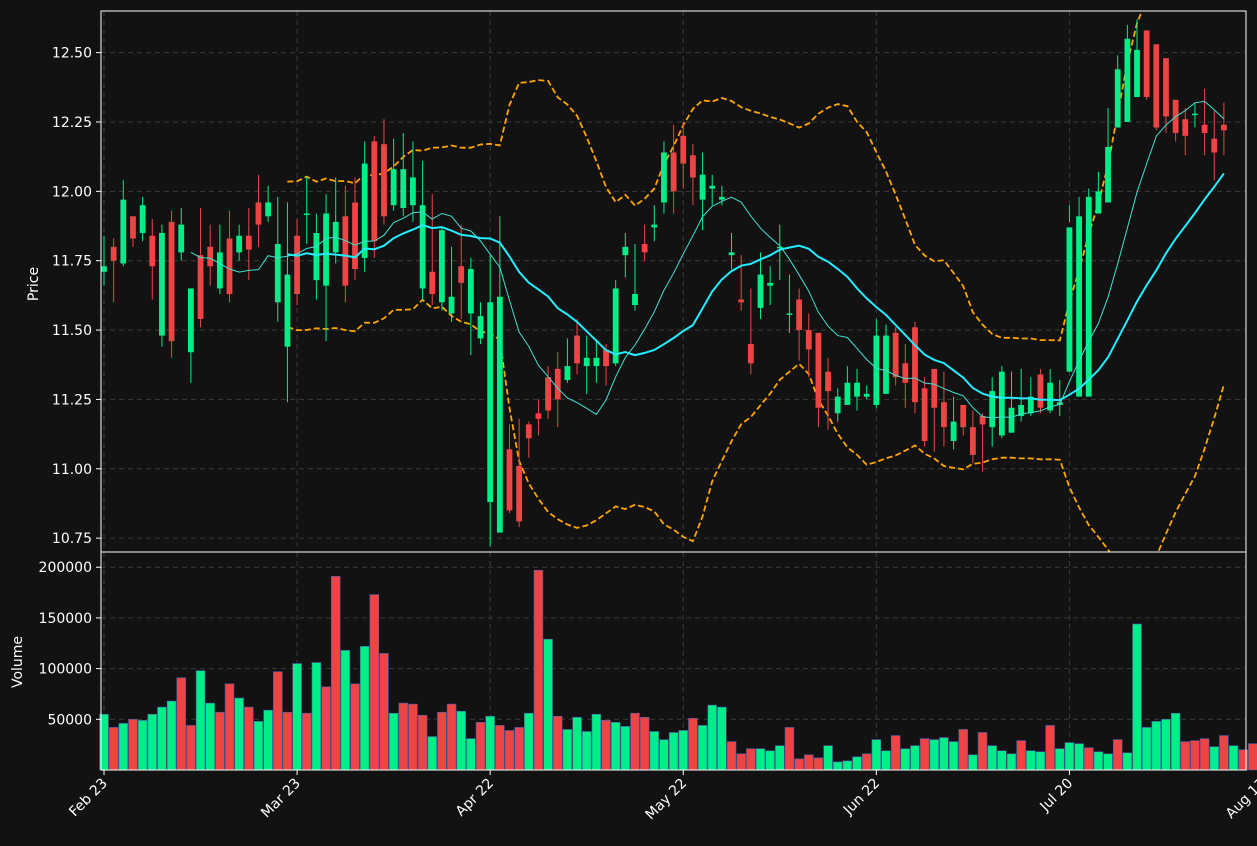 The width and height of the screenshot is (1257, 846). I want to click on price-axis-label: Price, so click(34, 284).